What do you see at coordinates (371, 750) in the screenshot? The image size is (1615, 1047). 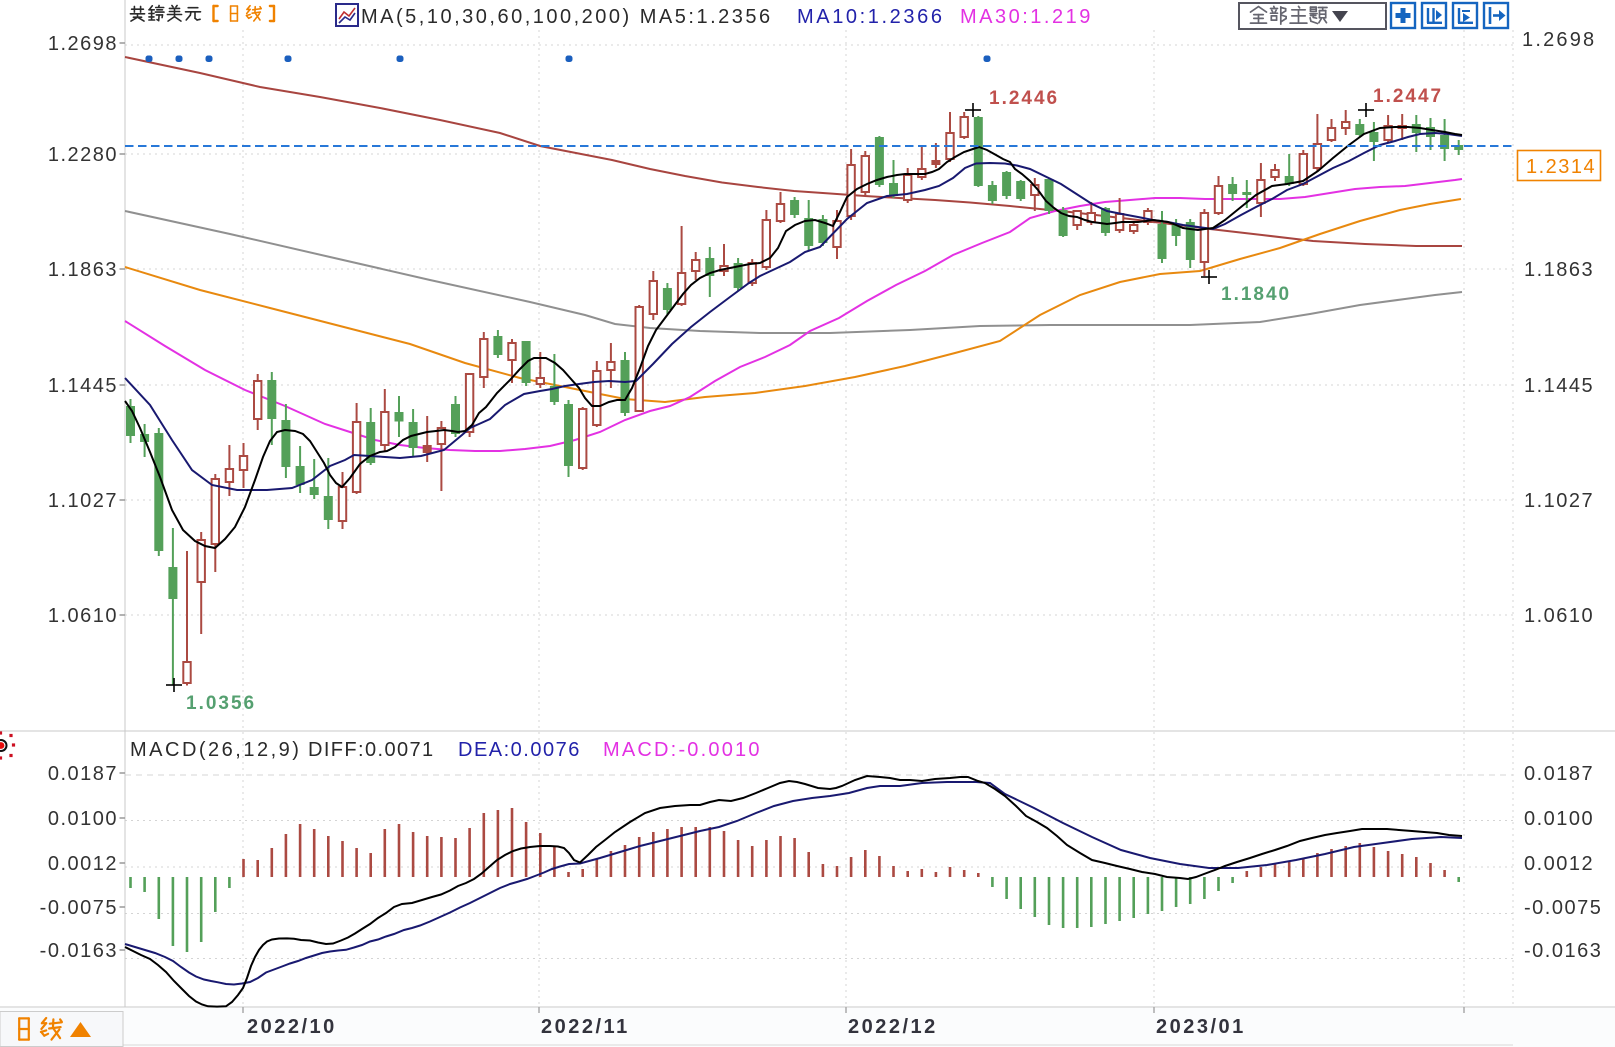 I see `svg-text: DIFF:0.0071` at bounding box center [371, 750].